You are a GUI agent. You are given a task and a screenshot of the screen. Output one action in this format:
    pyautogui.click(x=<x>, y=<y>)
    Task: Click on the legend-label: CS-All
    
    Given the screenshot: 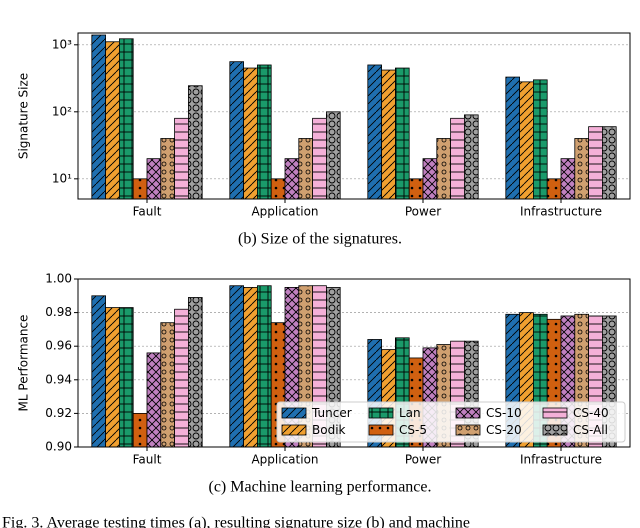 What is the action you would take?
    pyautogui.click(x=590, y=430)
    